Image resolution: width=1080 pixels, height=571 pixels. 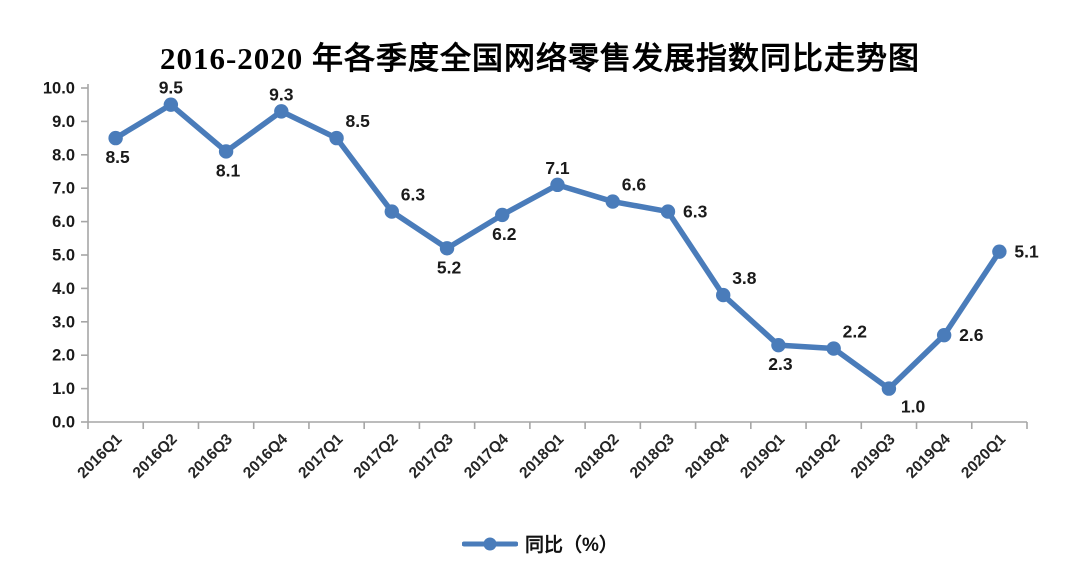 What do you see at coordinates (376, 456) in the screenshot?
I see `x-tick-label: 2017Q2` at bounding box center [376, 456].